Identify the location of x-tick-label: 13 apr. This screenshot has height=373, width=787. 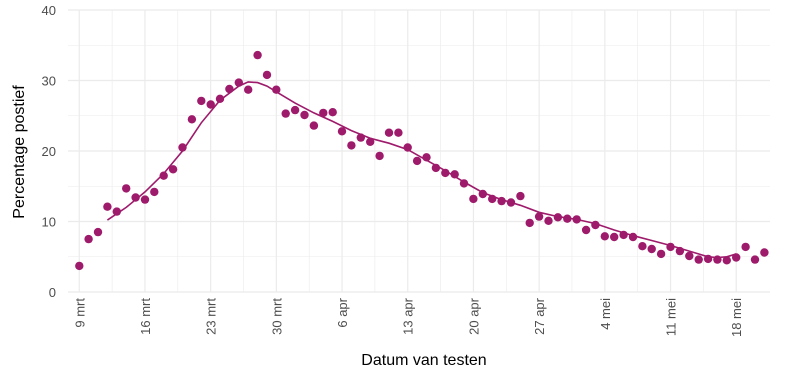
(408, 316).